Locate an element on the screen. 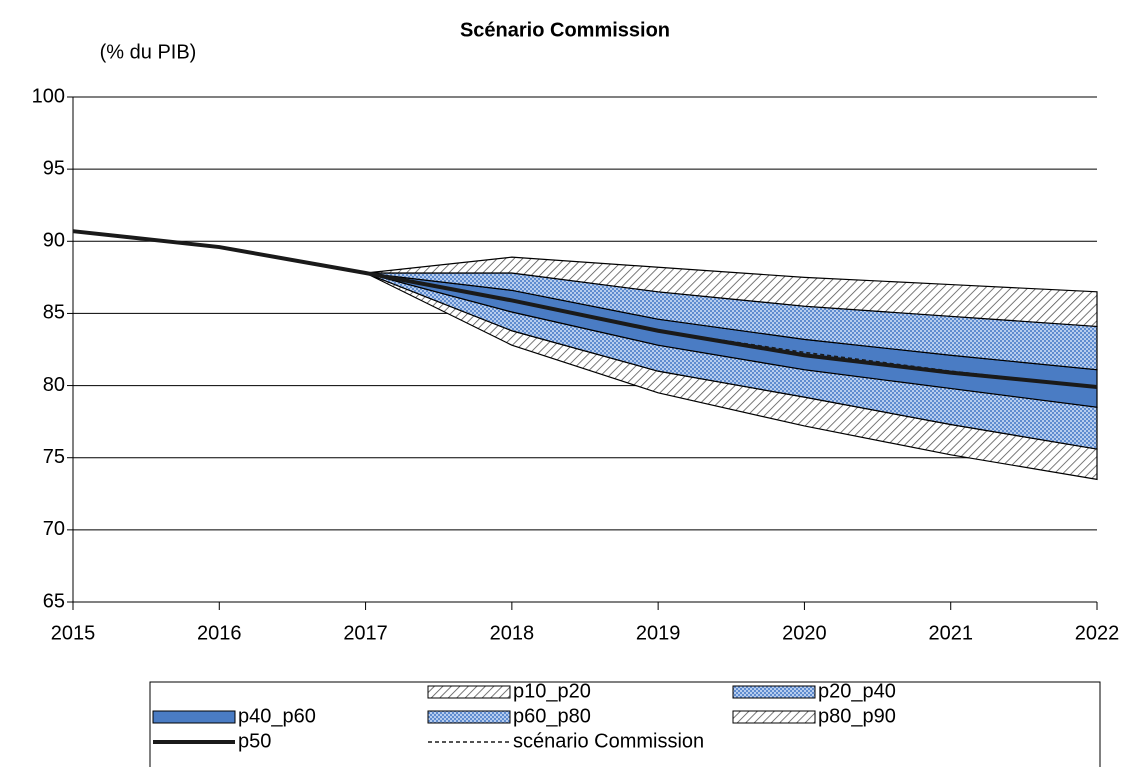 The width and height of the screenshot is (1128, 767). x-tick-label: 2020 is located at coordinates (804, 633).